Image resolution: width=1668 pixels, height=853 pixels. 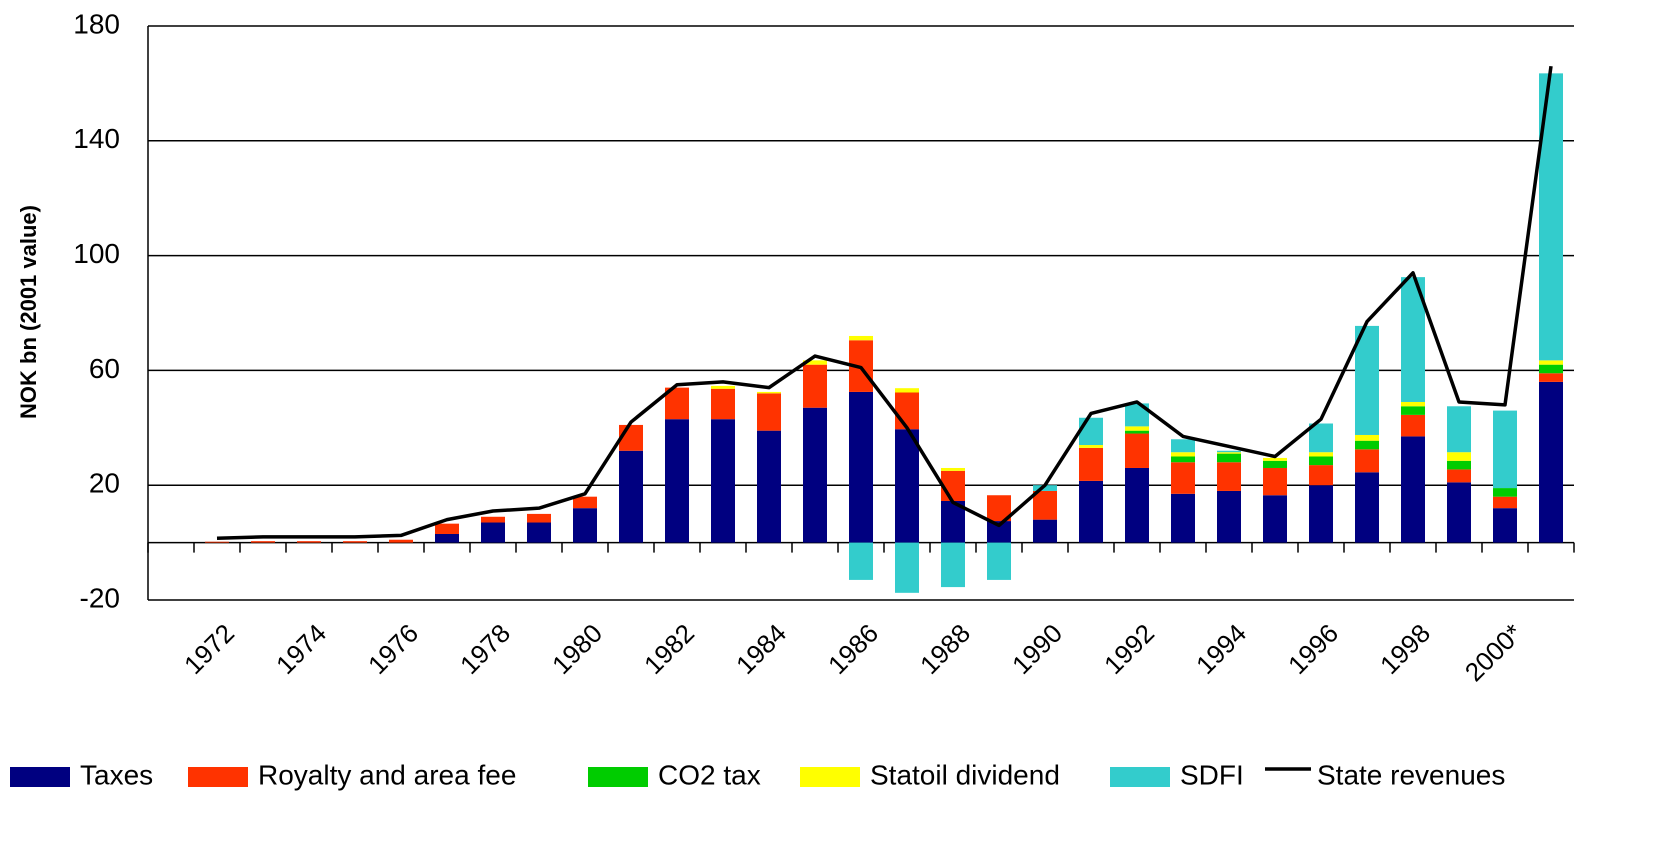 What do you see at coordinates (1493, 652) in the screenshot?
I see `x-tick-label: 2000*` at bounding box center [1493, 652].